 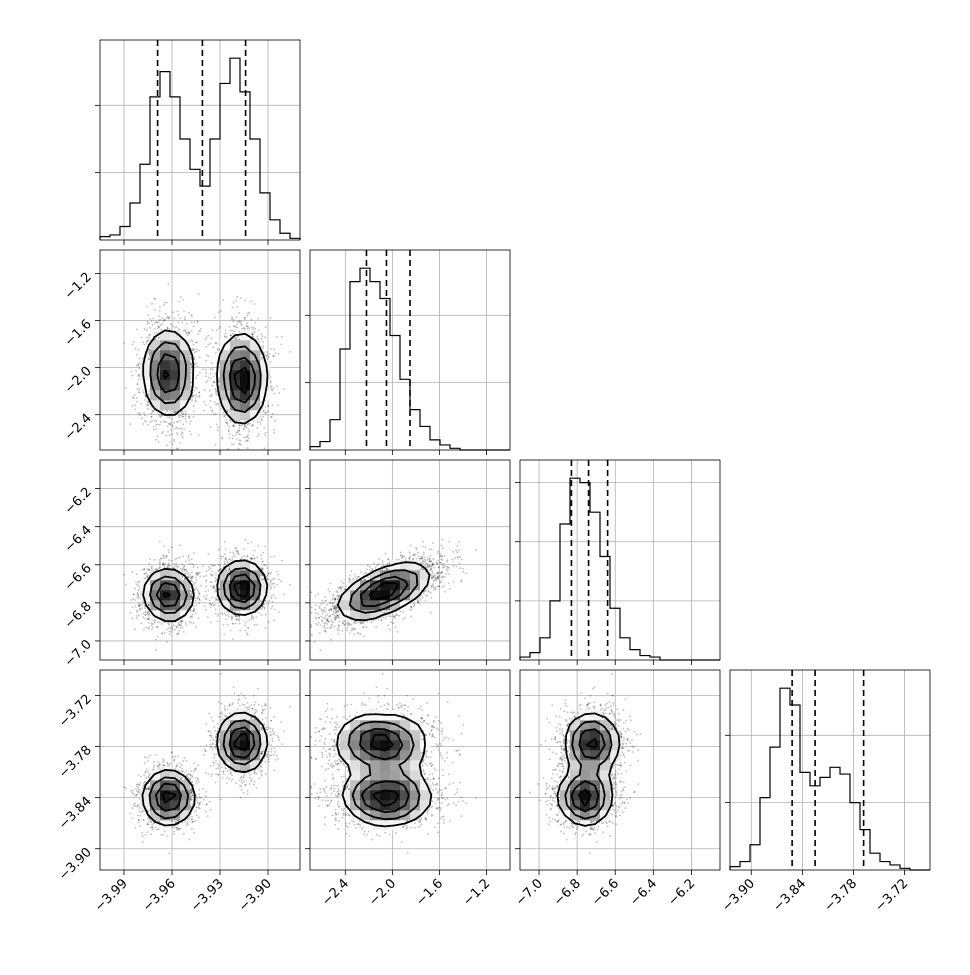 What do you see at coordinates (738, 895) in the screenshot?
I see `x-tick-label: −3.90` at bounding box center [738, 895].